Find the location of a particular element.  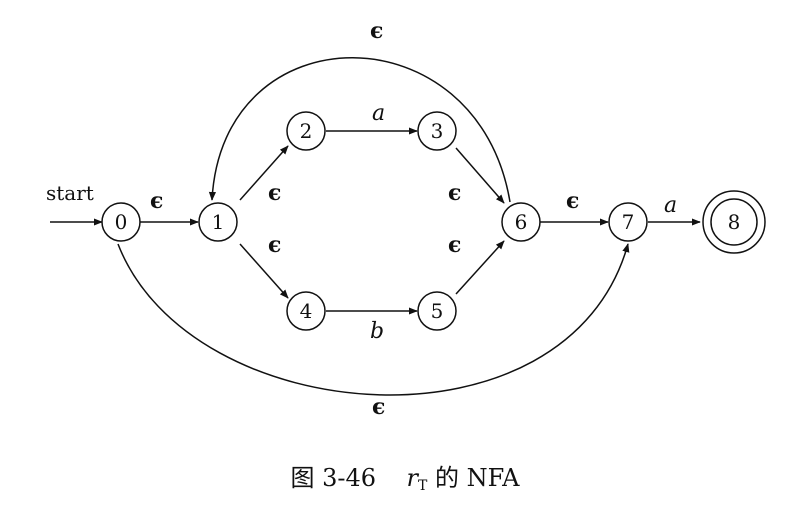

state-1-label: 1 is located at coordinates (218, 222).